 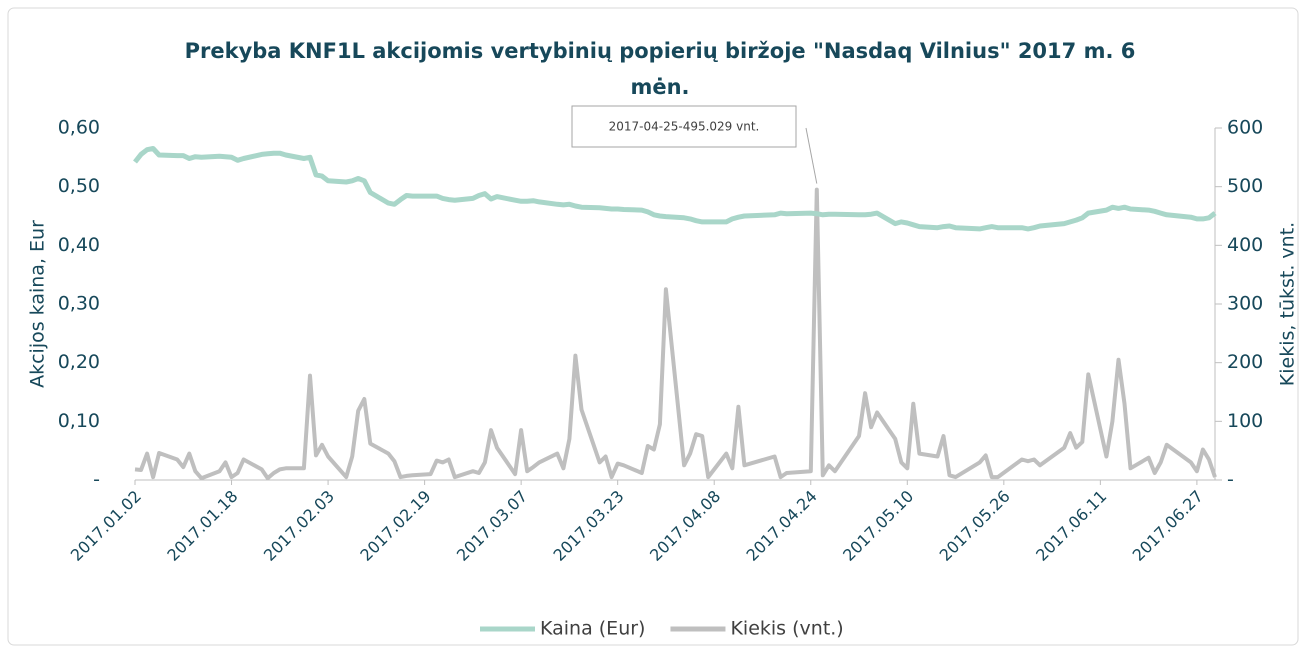 I want to click on annotation-box, so click(x=684, y=126).